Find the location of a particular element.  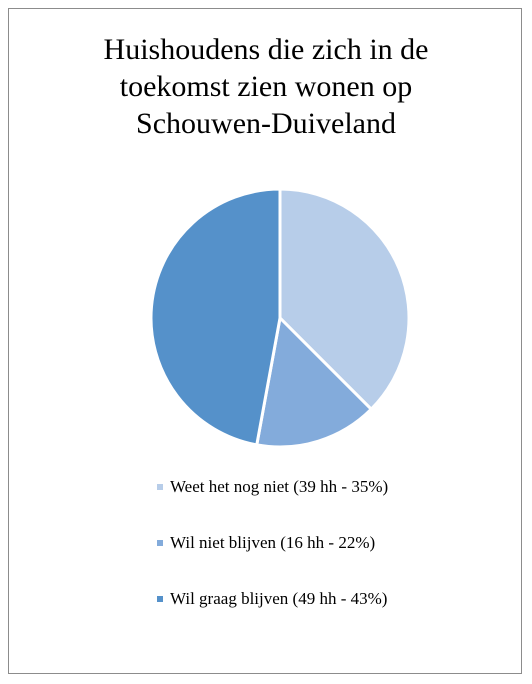

pie-slice-weet-niet is located at coordinates (344, 299).